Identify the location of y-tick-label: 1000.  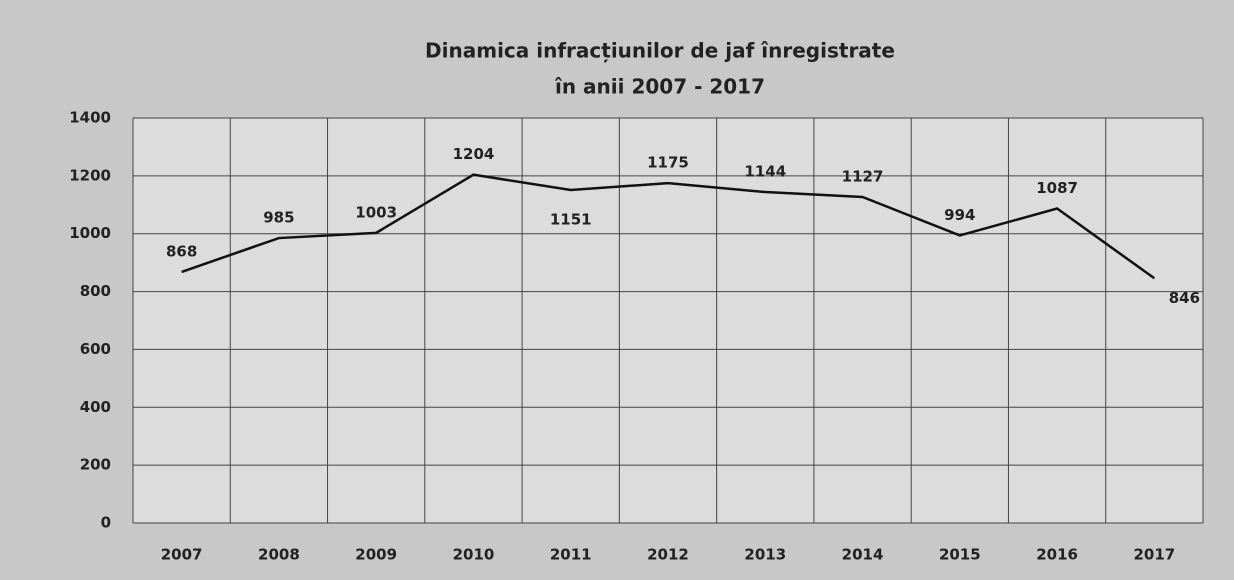
(90, 233).